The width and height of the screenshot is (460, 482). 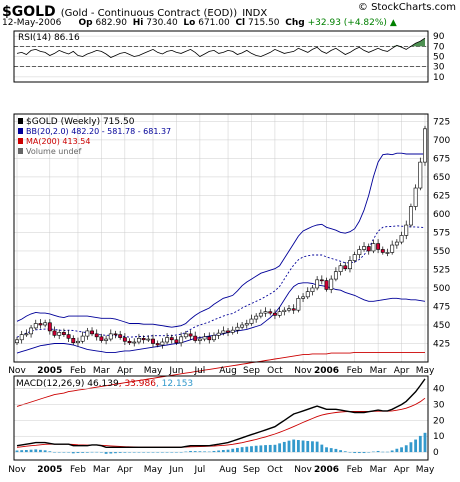 What do you see at coordinates (228, 470) in the screenshot?
I see `macd-x-label: Aug` at bounding box center [228, 470].